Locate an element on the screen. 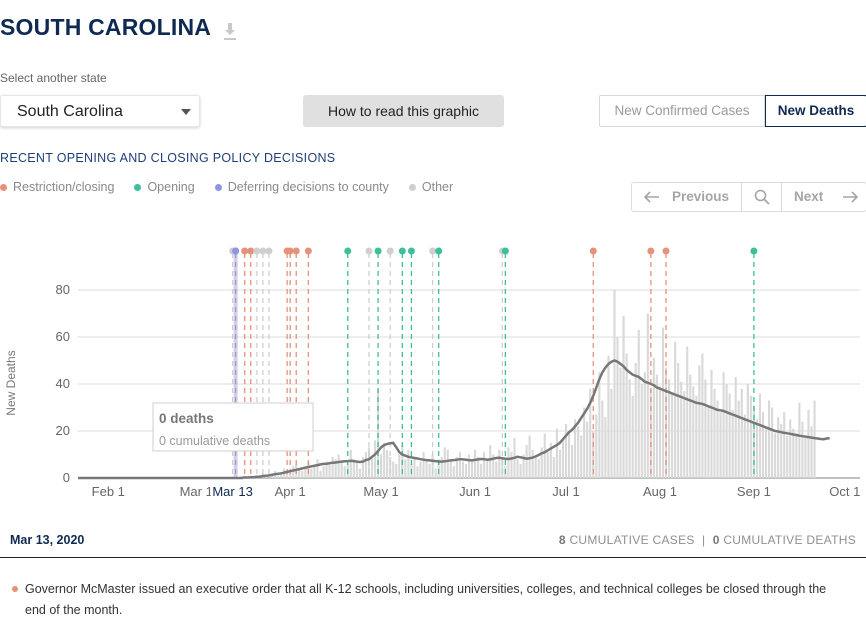 Image resolution: width=866 pixels, height=641 pixels. x-tick-label: Aug 1 is located at coordinates (660, 491).